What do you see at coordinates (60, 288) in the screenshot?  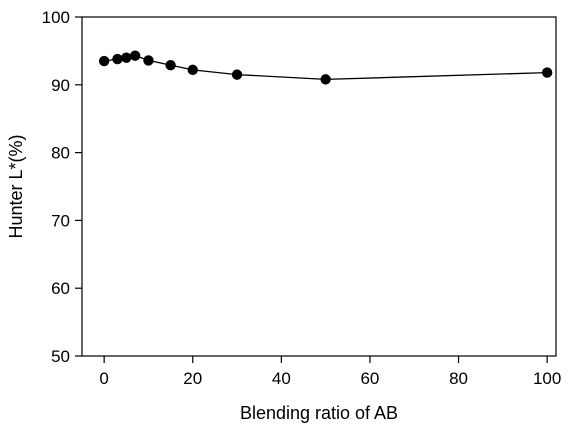 I see `y-tick-label: 60` at bounding box center [60, 288].